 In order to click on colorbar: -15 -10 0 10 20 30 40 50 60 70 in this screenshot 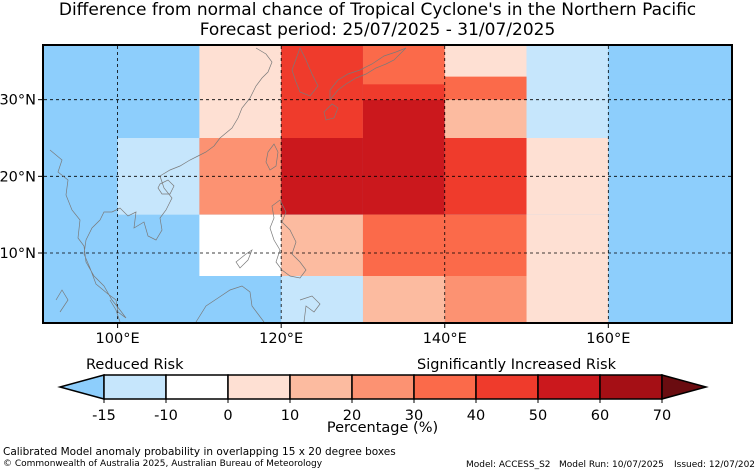, I will do `click(383, 399)`.